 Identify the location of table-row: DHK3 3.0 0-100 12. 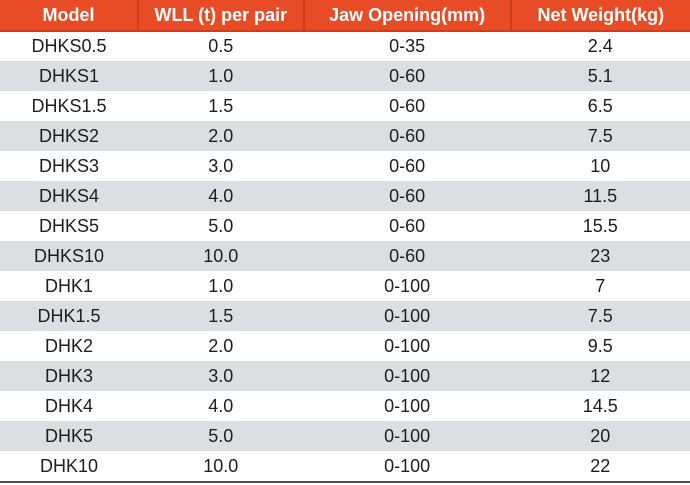
(345, 376).